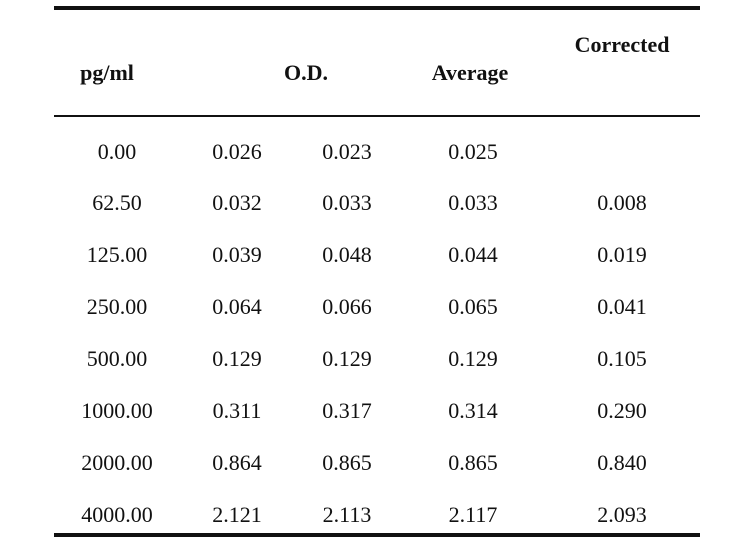 This screenshot has width=750, height=540. I want to click on table-cell-od1: 0.032, so click(237, 202).